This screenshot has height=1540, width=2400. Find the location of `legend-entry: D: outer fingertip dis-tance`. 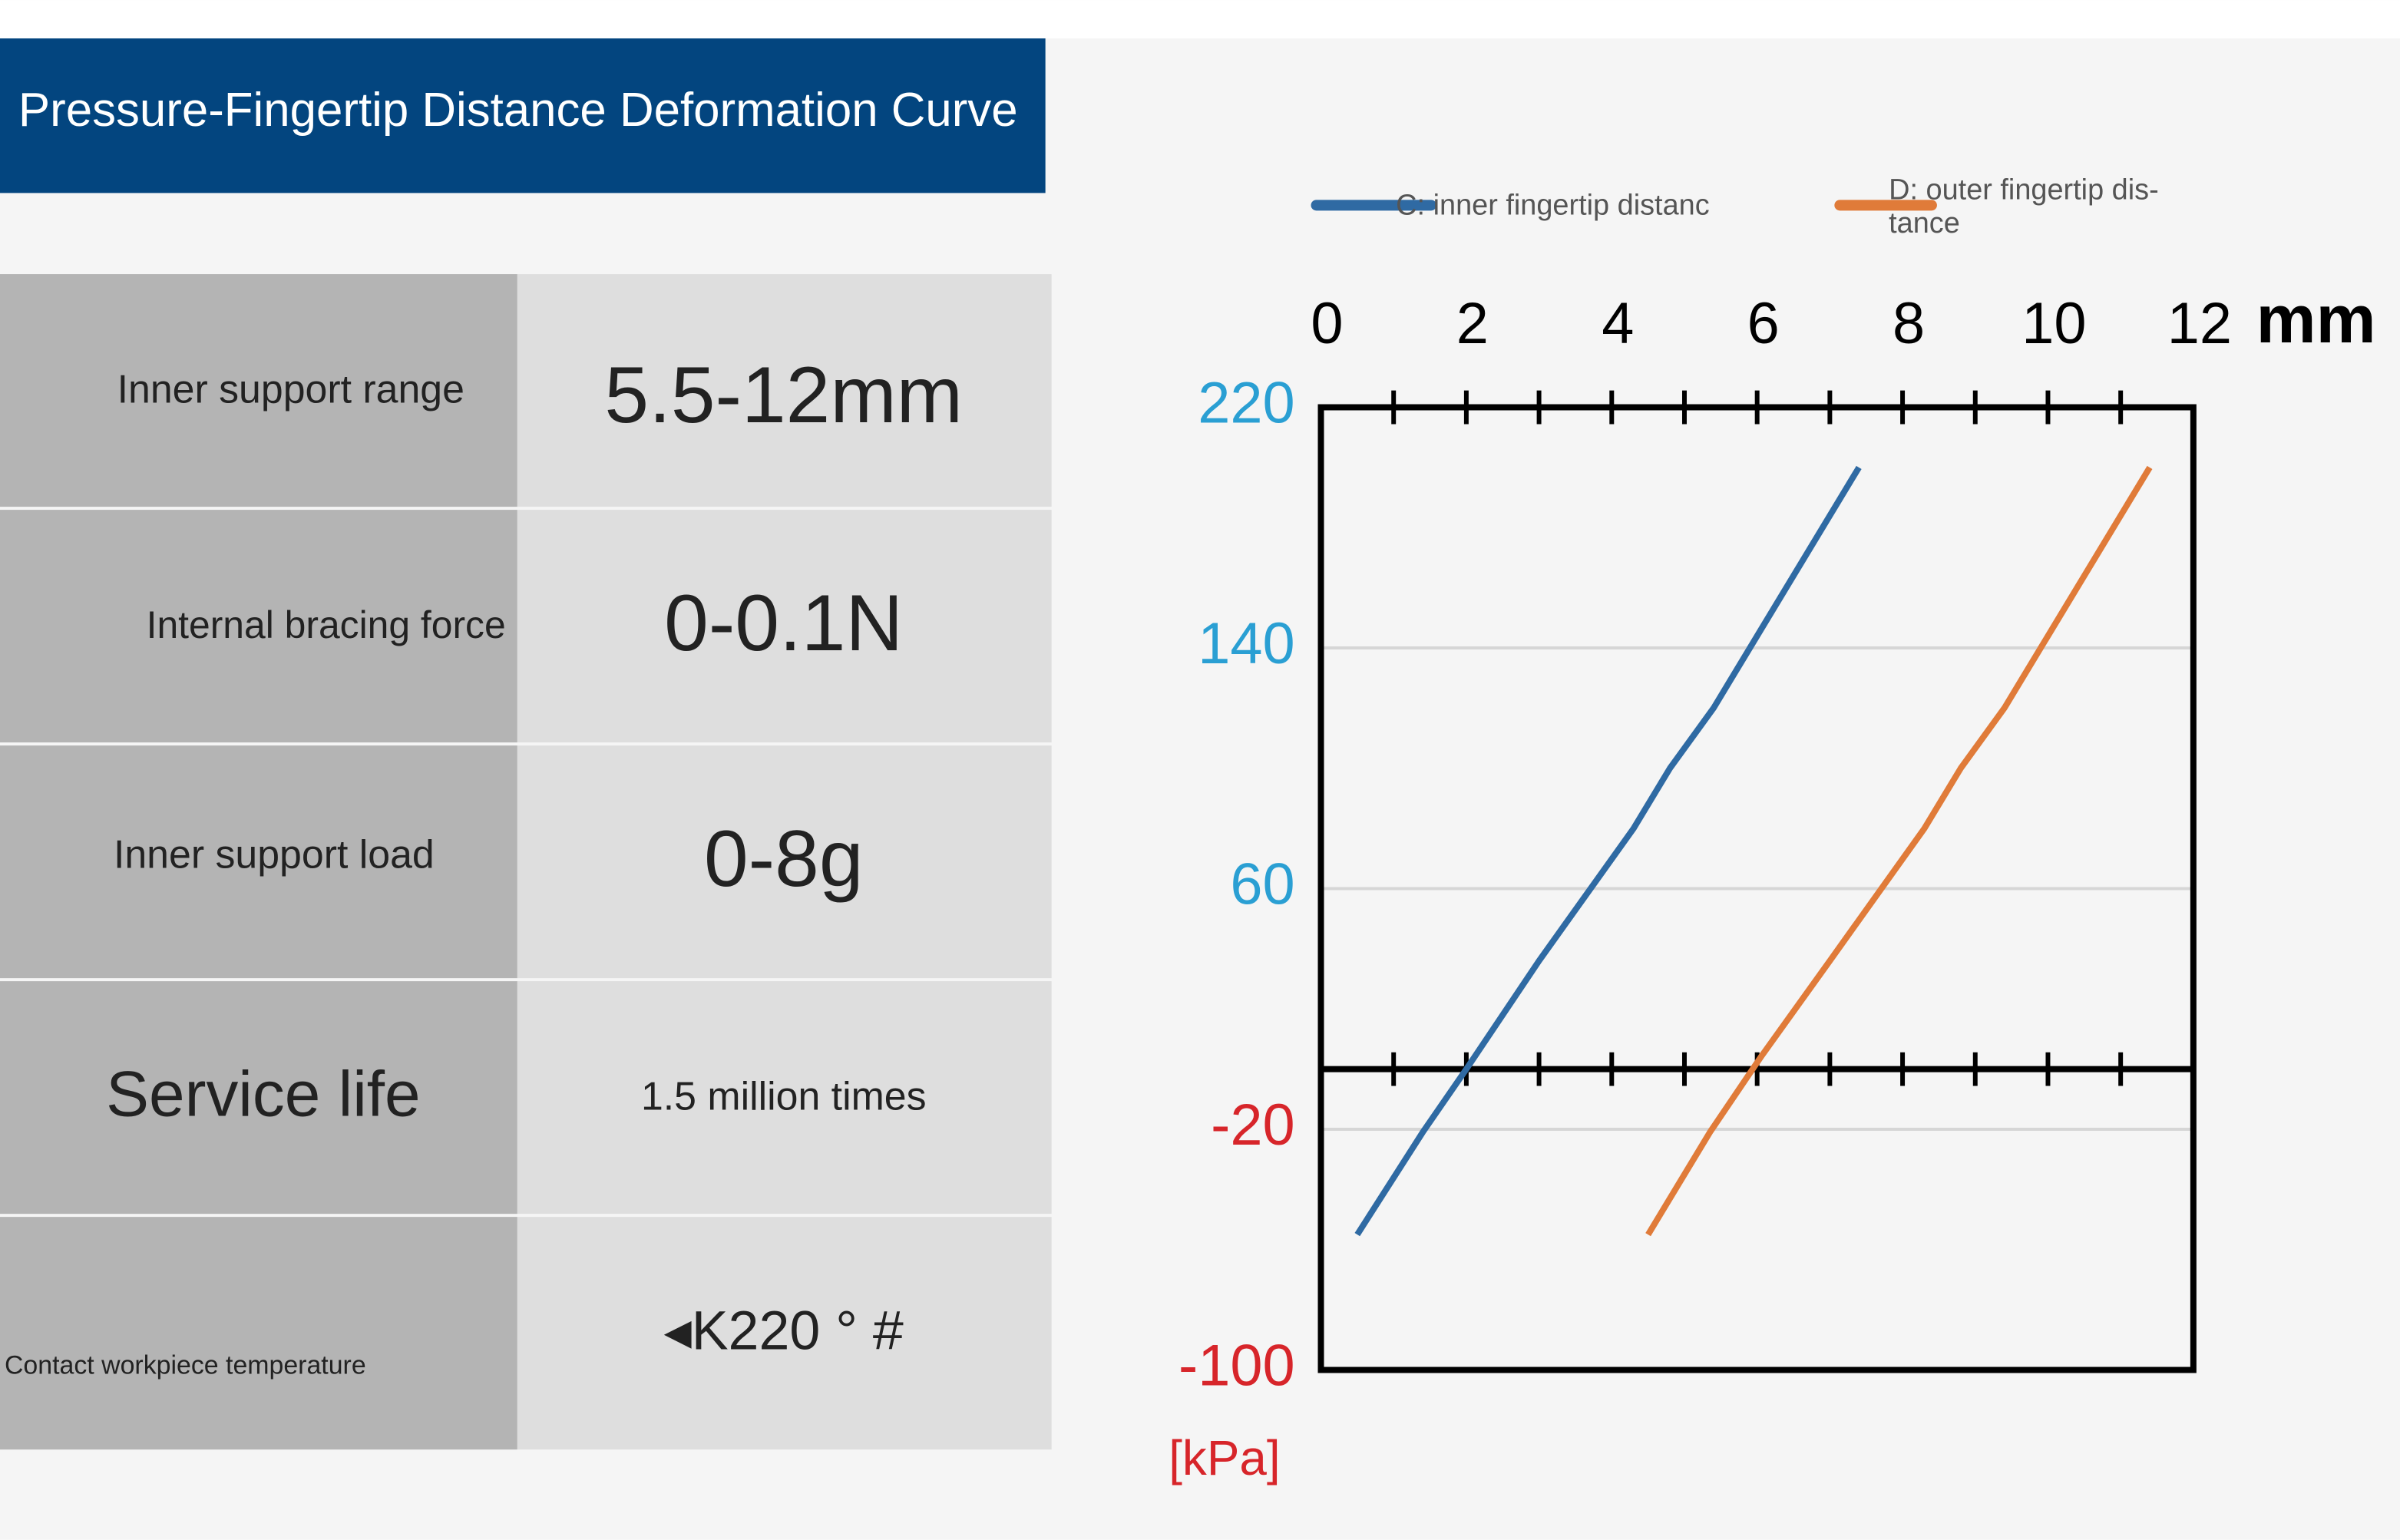

legend-entry: D: outer fingertip dis-tance is located at coordinates (2024, 207).